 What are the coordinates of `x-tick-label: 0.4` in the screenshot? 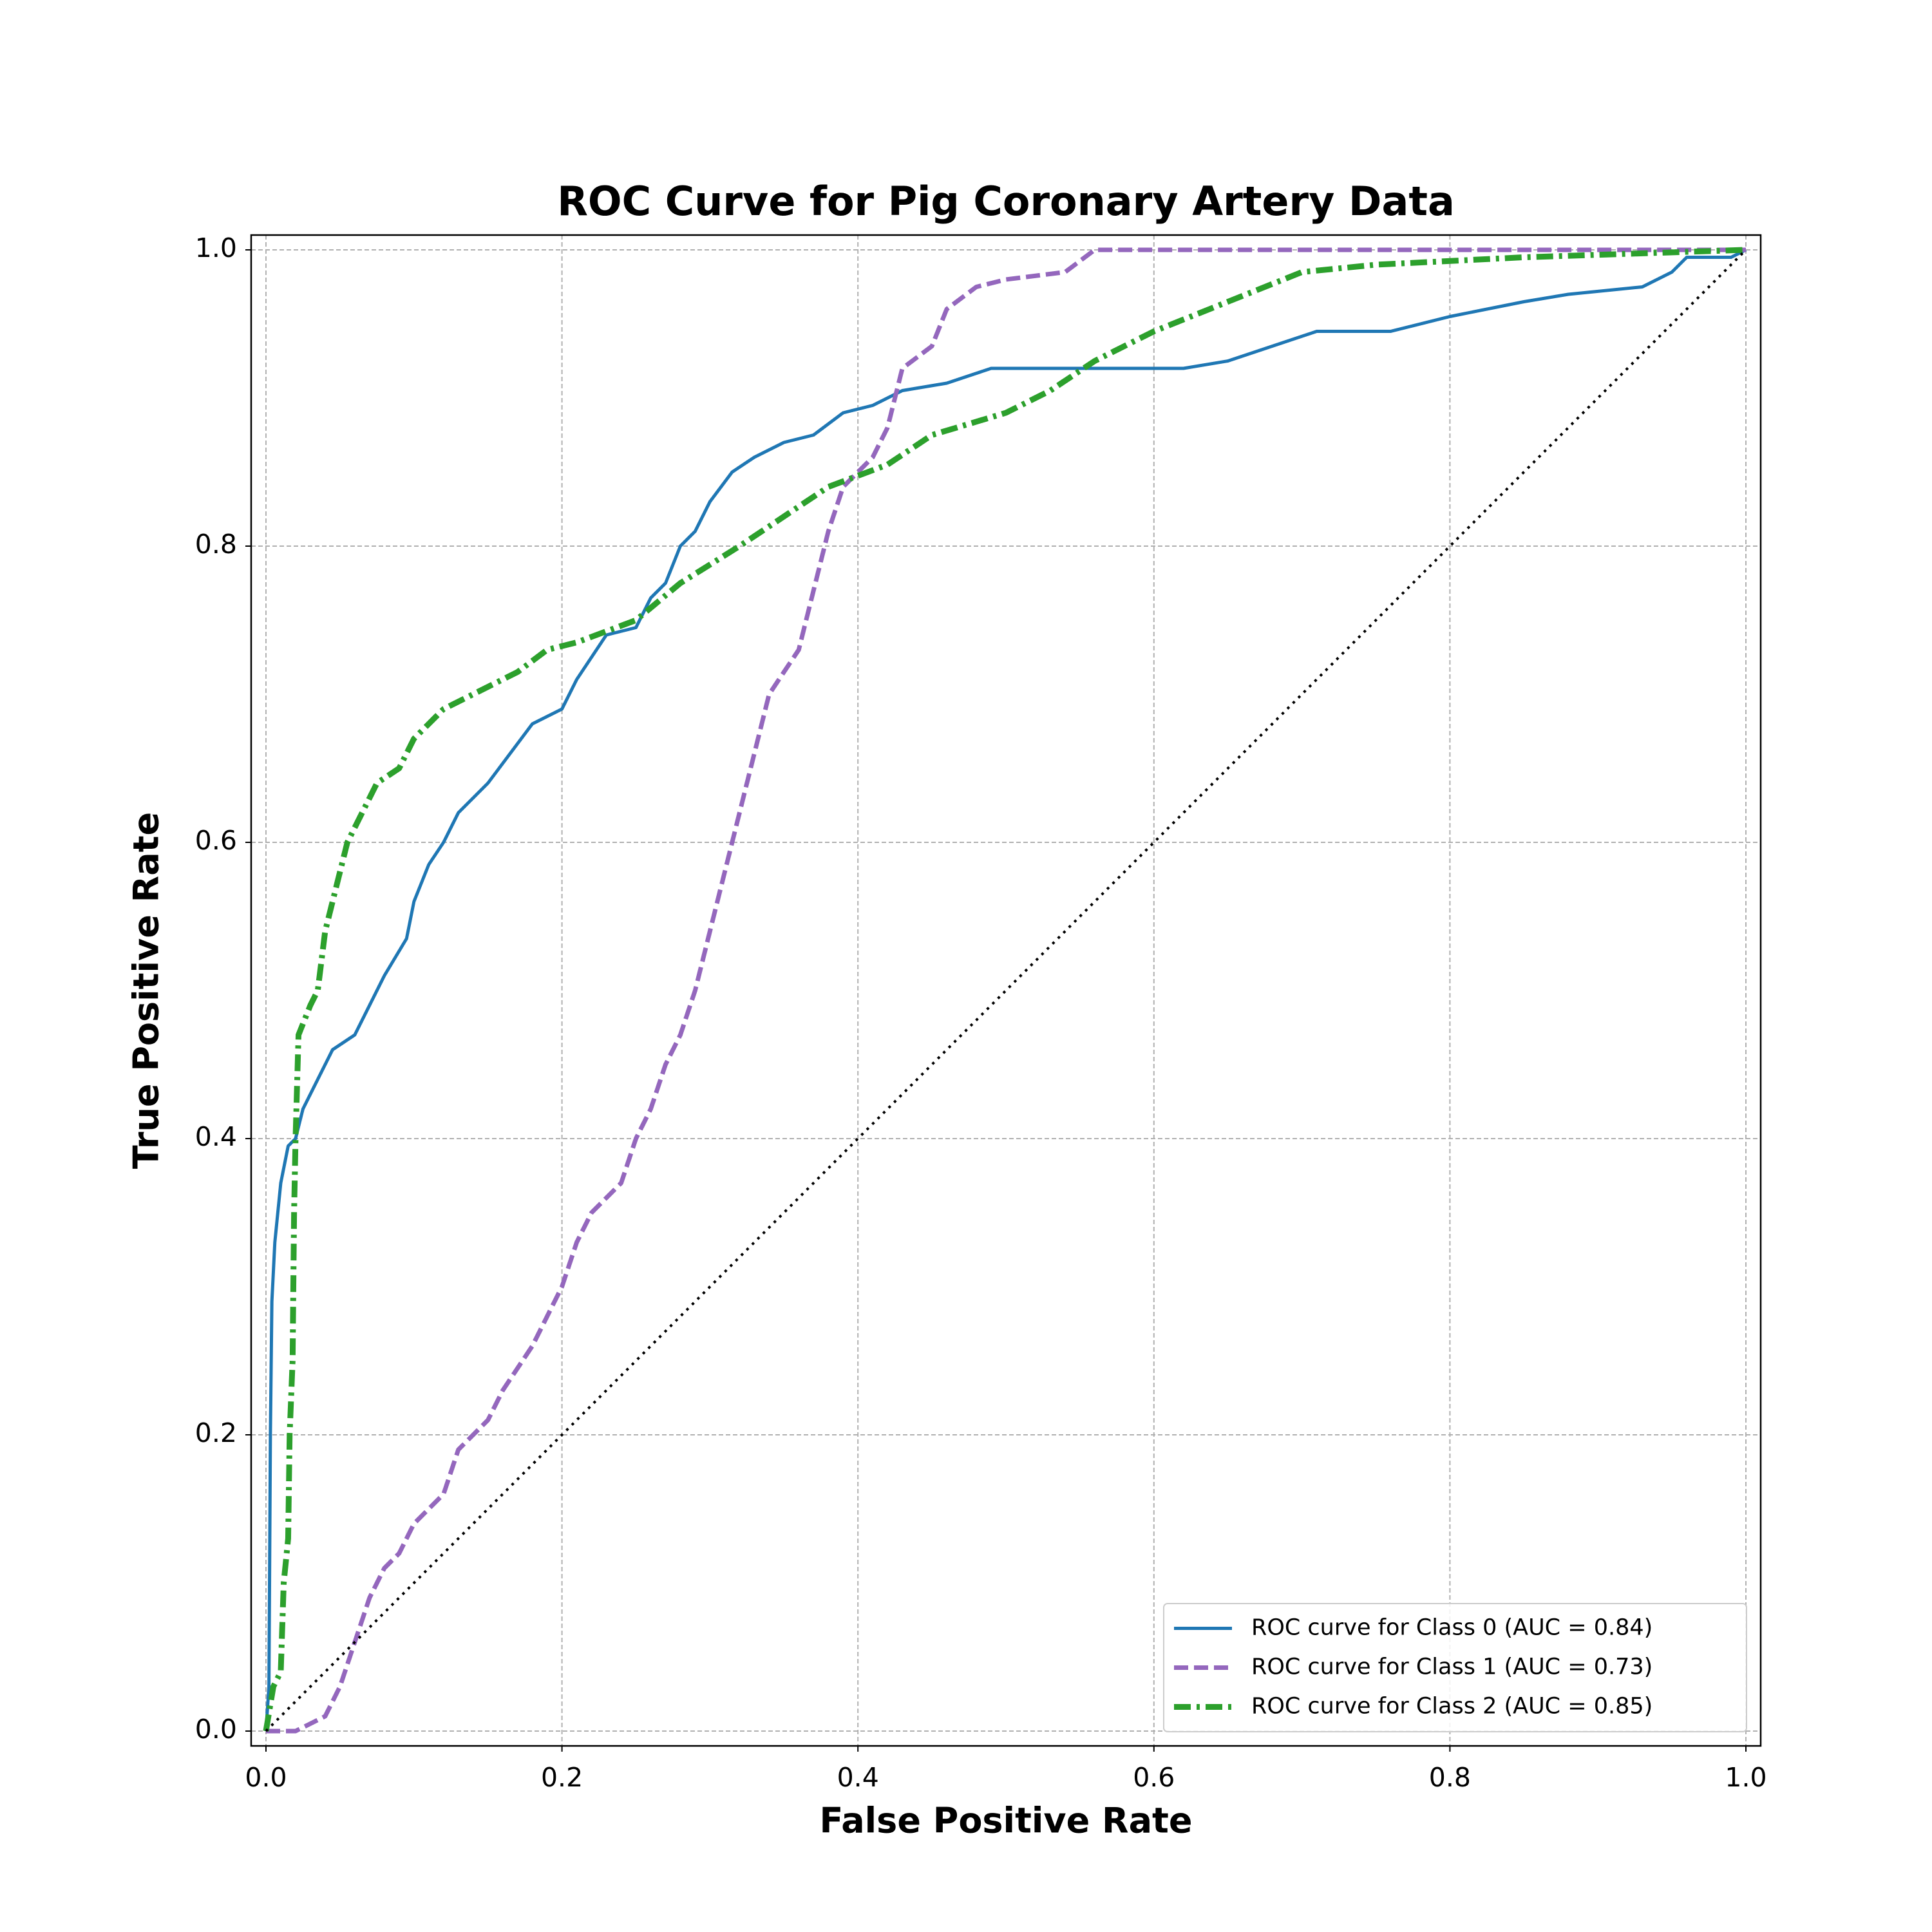 It's located at (858, 1777).